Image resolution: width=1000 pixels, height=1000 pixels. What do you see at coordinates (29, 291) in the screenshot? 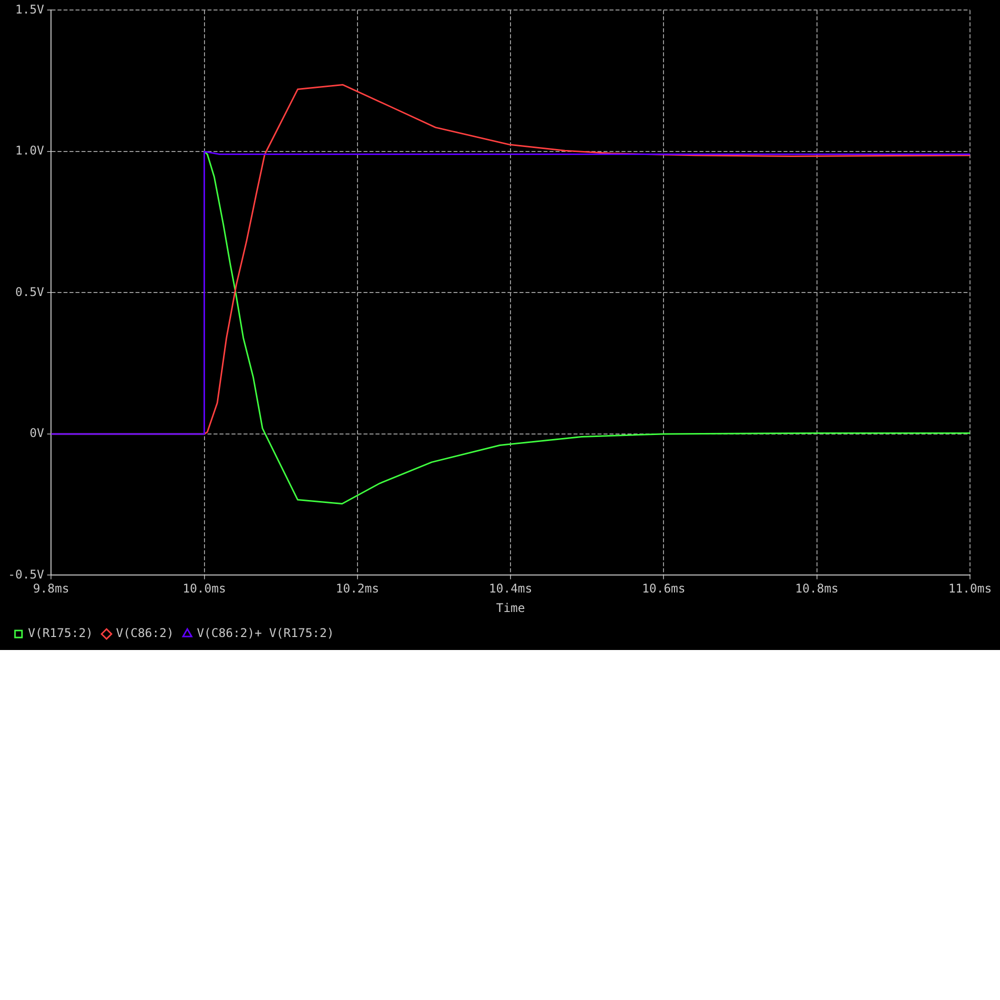
I see `y-tick-label: 0.5V` at bounding box center [29, 291].